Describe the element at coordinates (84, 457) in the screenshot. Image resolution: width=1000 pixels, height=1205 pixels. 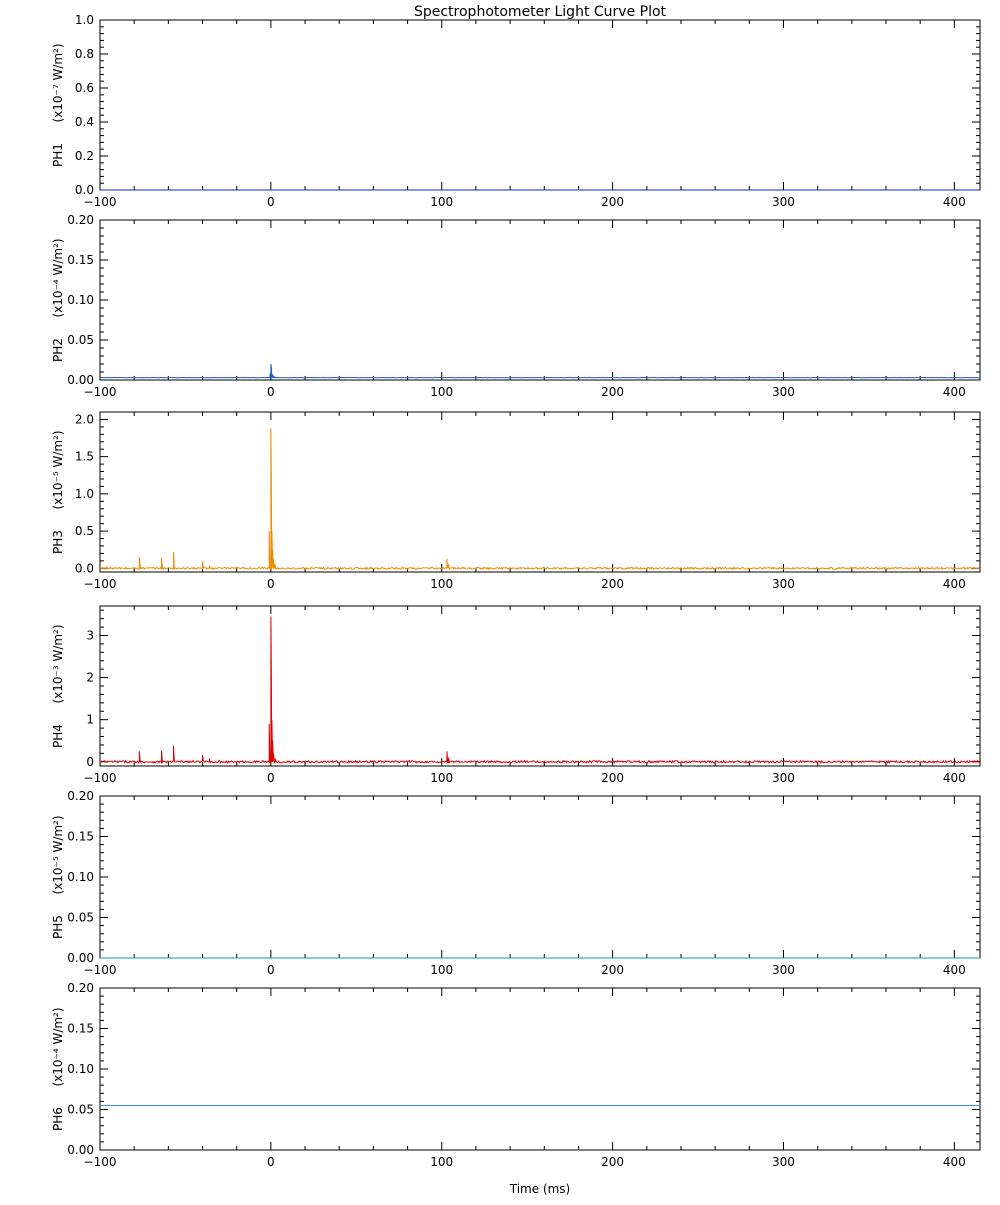
I see `y-tick-label: 1.5` at that location.